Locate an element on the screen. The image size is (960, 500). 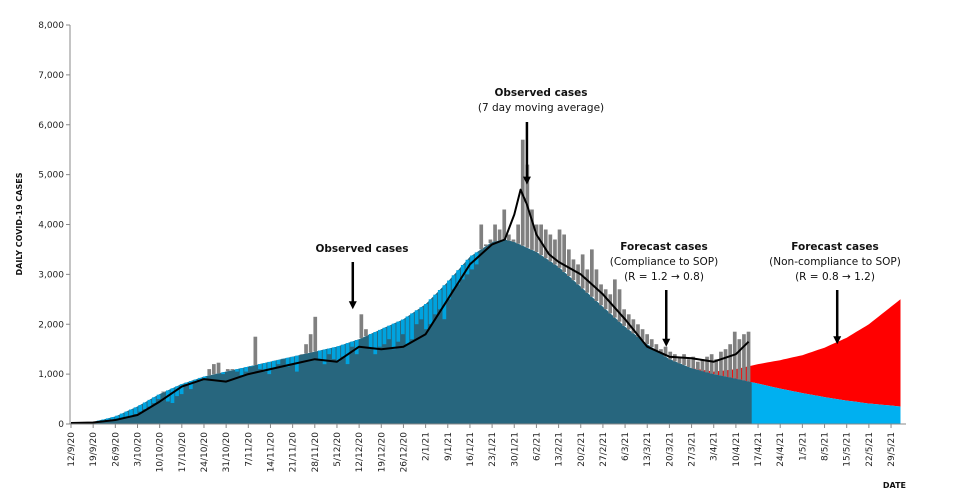
x-tick-label: 12/9/20 is located at coordinates (72, 449).